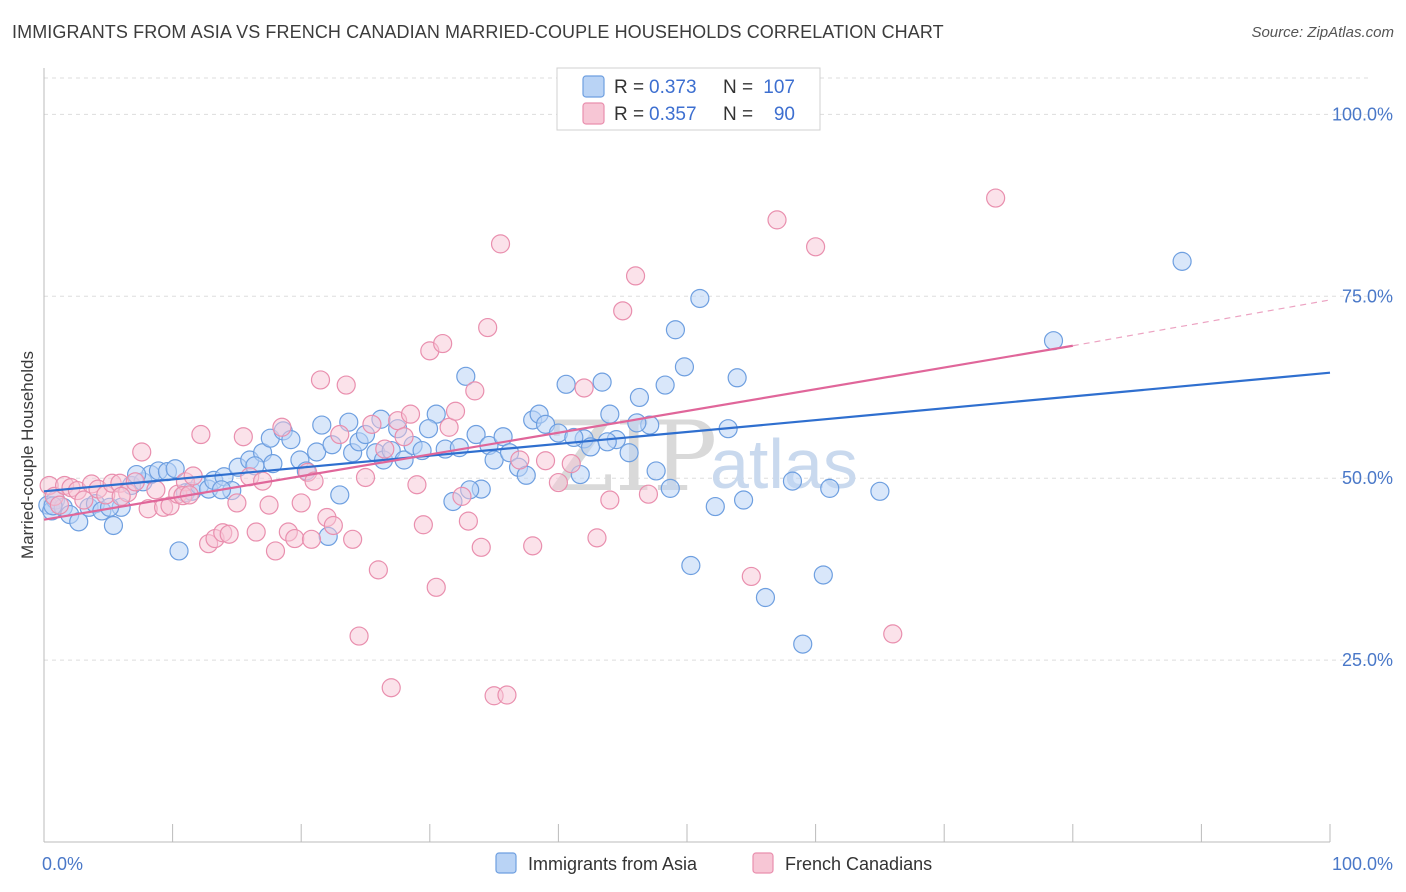  I want to click on y-axis-label: Married-couple Households, so click(27, 455).